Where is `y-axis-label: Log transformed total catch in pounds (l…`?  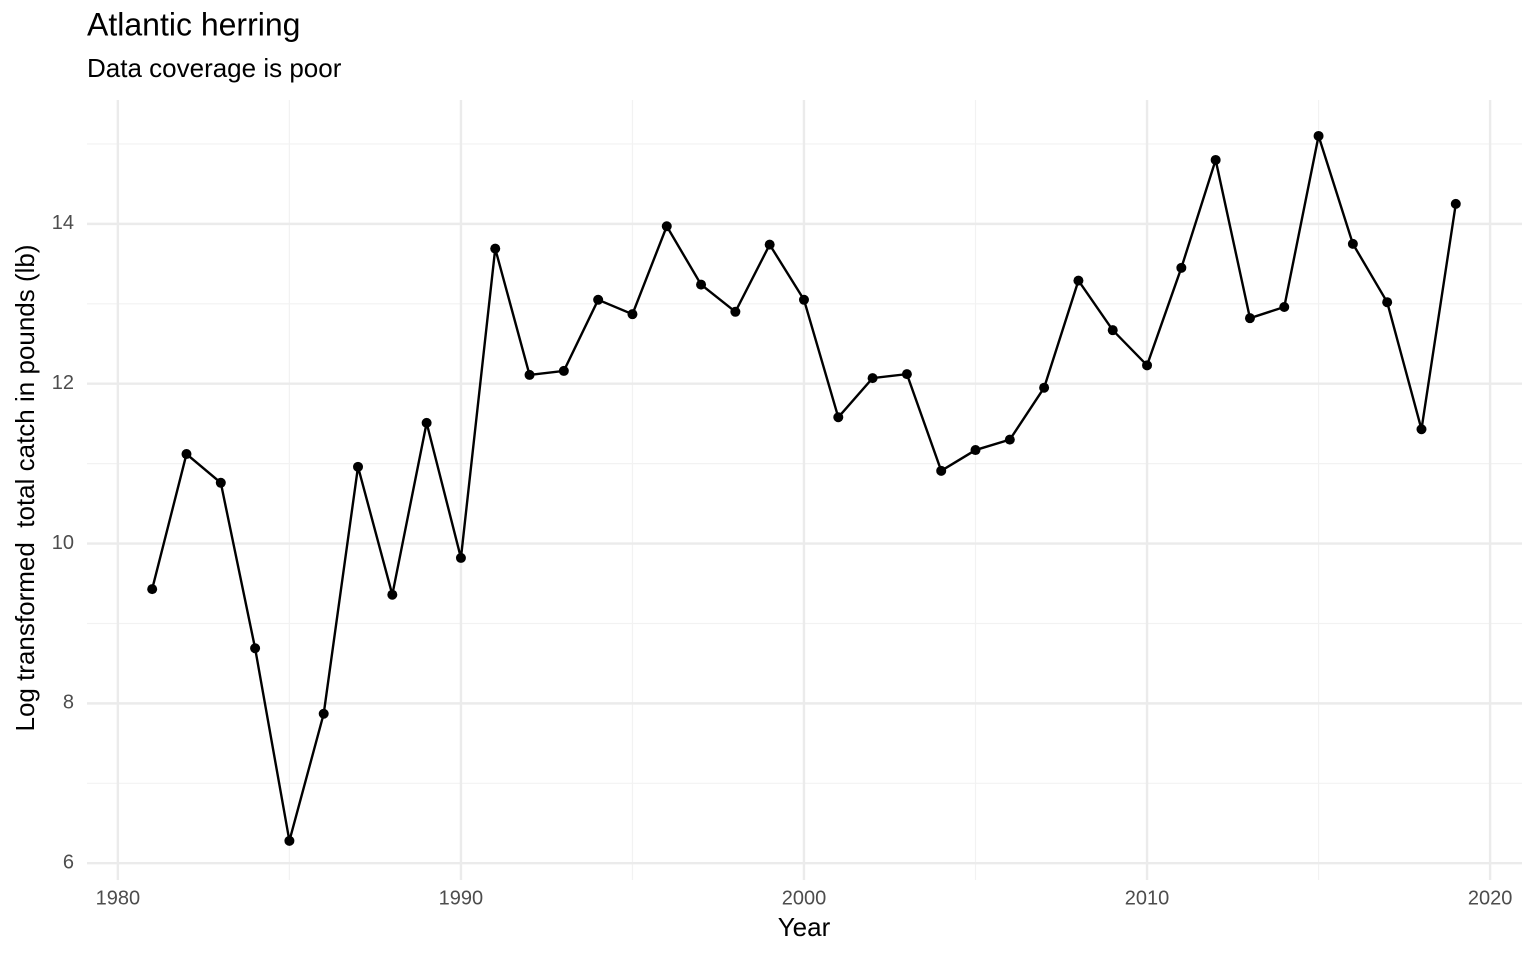 y-axis-label: Log transformed total catch in pounds (l… is located at coordinates (25, 487).